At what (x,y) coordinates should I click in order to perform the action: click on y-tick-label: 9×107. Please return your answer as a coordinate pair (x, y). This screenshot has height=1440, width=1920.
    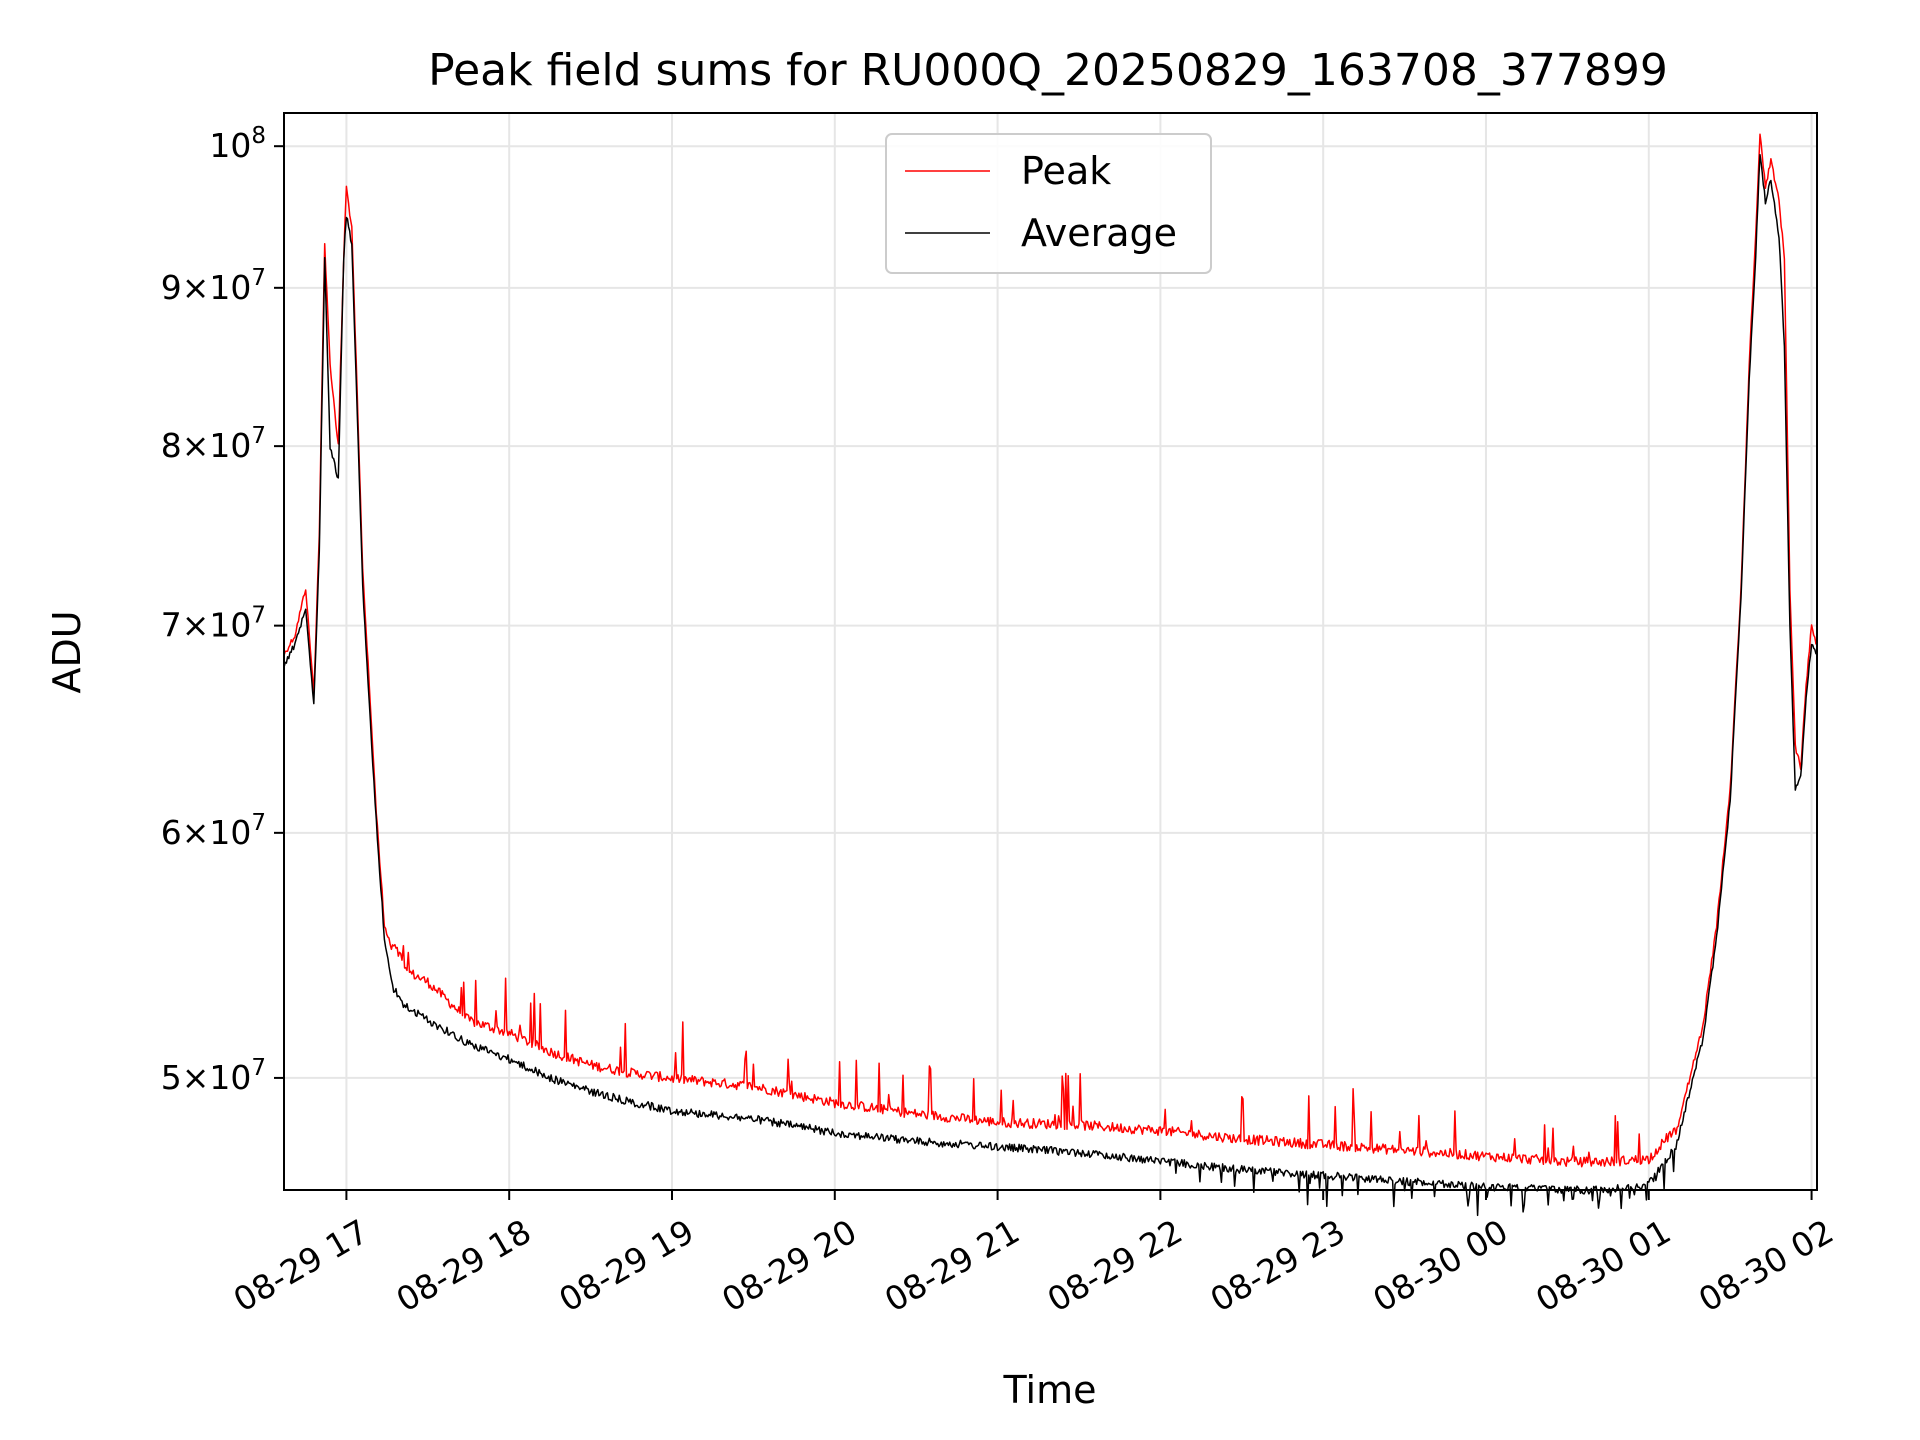
    Looking at the image, I should click on (213, 286).